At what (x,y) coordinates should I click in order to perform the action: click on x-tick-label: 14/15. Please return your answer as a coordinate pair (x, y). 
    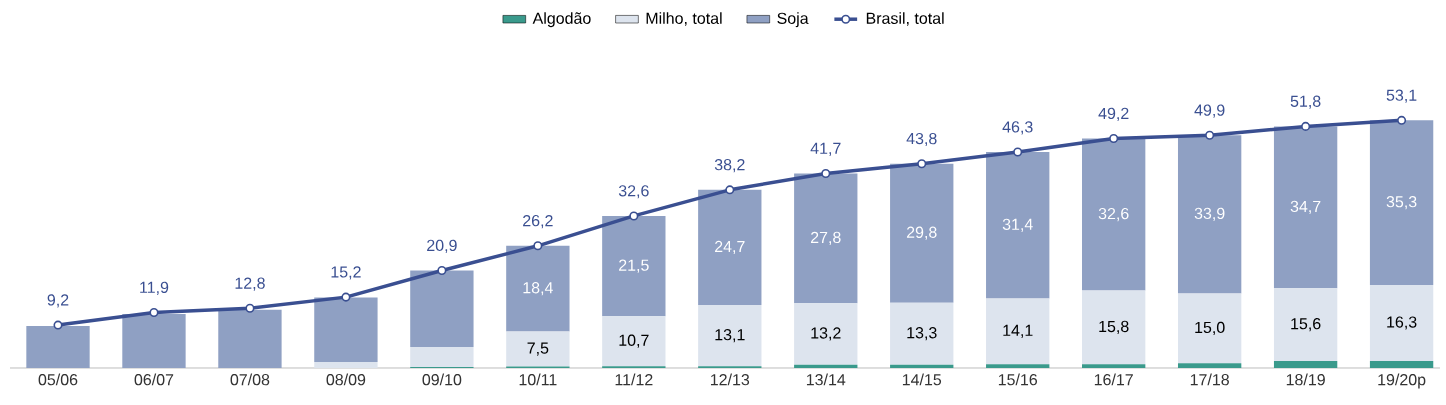
    Looking at the image, I should click on (922, 379).